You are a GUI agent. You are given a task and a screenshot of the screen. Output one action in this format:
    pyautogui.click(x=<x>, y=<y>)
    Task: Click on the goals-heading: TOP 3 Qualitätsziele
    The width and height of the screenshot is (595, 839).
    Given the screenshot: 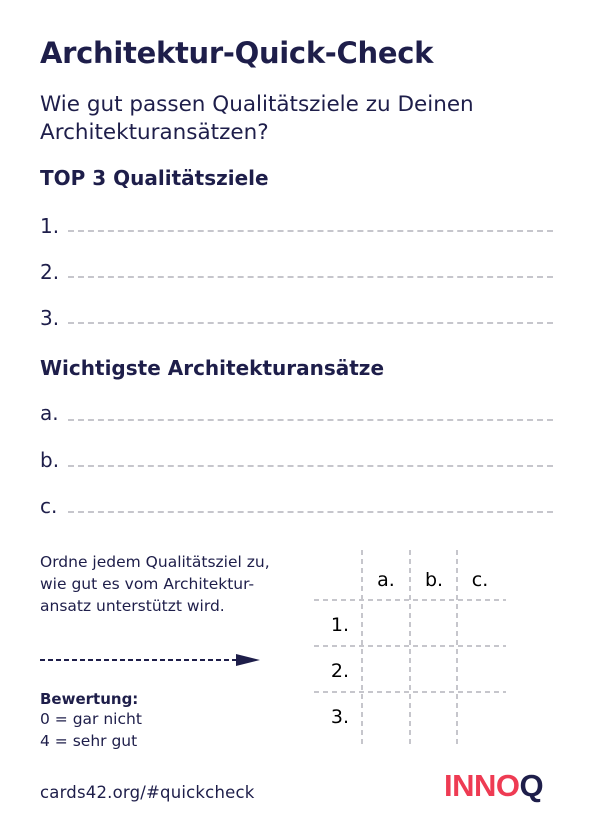 What is the action you would take?
    pyautogui.click(x=154, y=178)
    